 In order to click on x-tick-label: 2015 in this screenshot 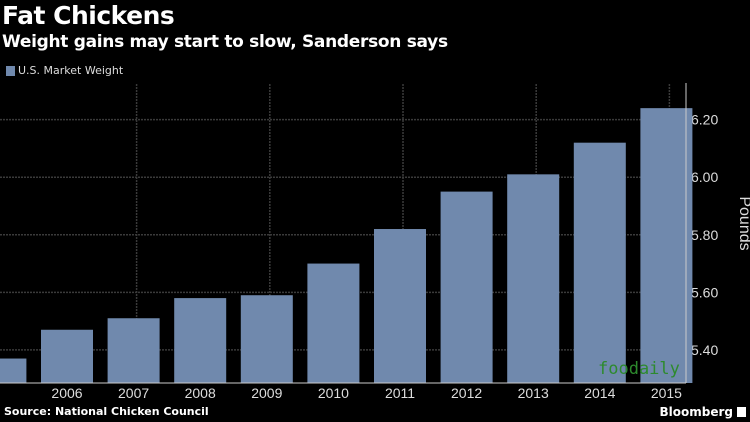, I will do `click(666, 393)`.